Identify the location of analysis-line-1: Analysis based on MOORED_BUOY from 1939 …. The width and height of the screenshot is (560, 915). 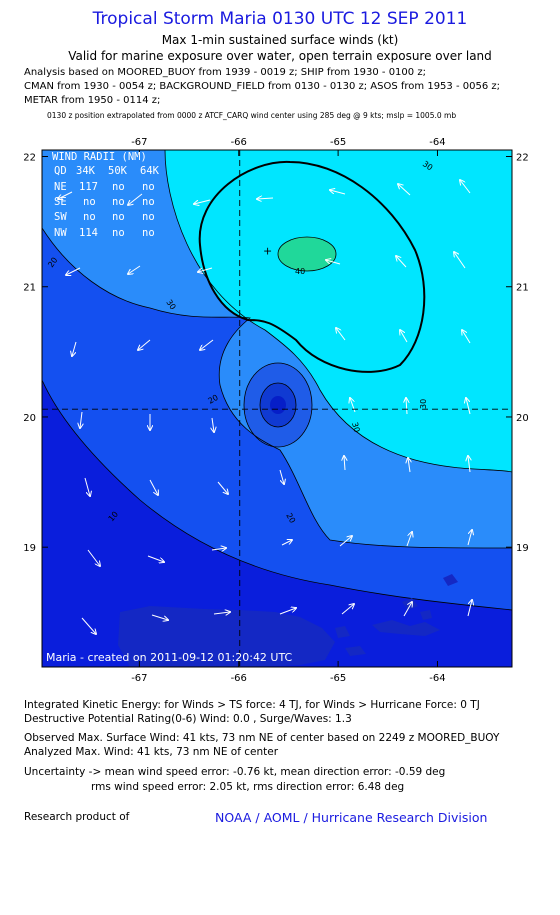
(225, 72).